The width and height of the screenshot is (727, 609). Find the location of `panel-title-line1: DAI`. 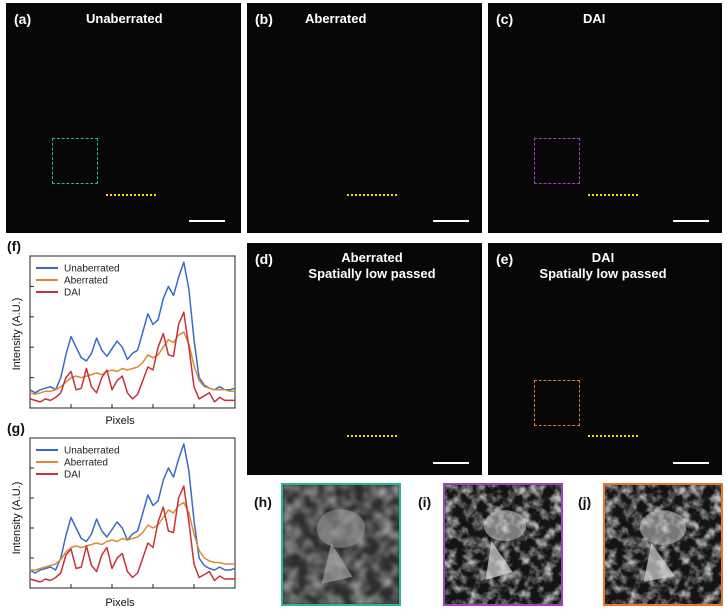

panel-title-line1: DAI is located at coordinates (603, 257).